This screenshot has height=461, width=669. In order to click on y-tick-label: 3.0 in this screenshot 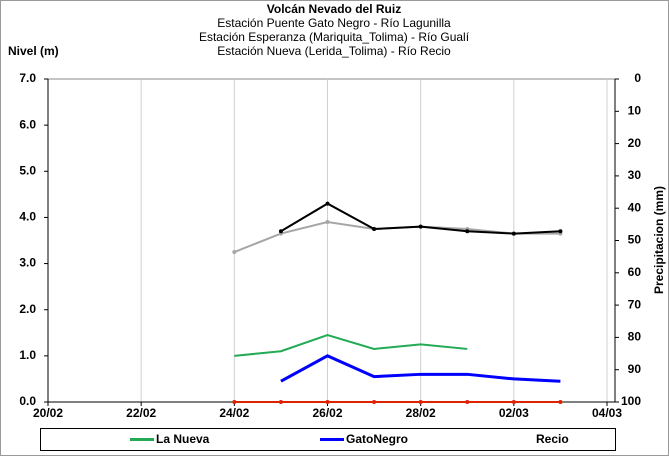, I will do `click(27, 263)`.